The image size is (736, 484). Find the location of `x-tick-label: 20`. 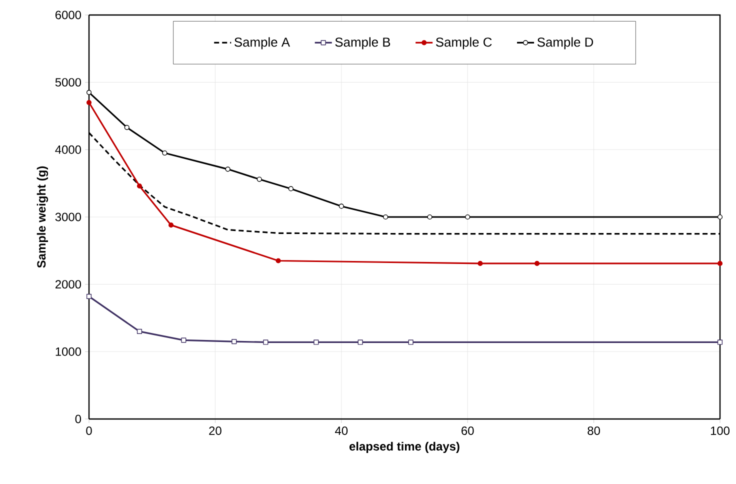

x-tick-label: 20 is located at coordinates (215, 430).